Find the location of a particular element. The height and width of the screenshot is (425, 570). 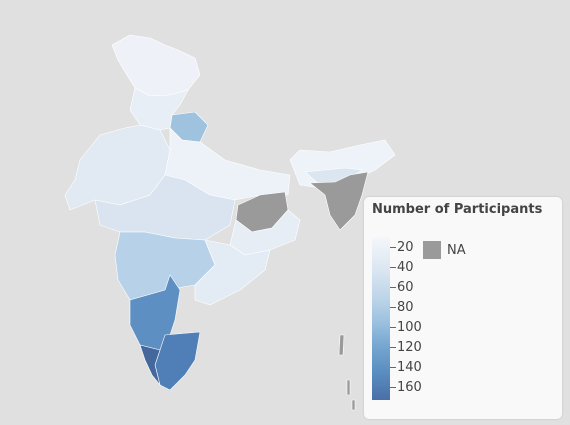

legend-tick-label: 40 is located at coordinates (405, 267).